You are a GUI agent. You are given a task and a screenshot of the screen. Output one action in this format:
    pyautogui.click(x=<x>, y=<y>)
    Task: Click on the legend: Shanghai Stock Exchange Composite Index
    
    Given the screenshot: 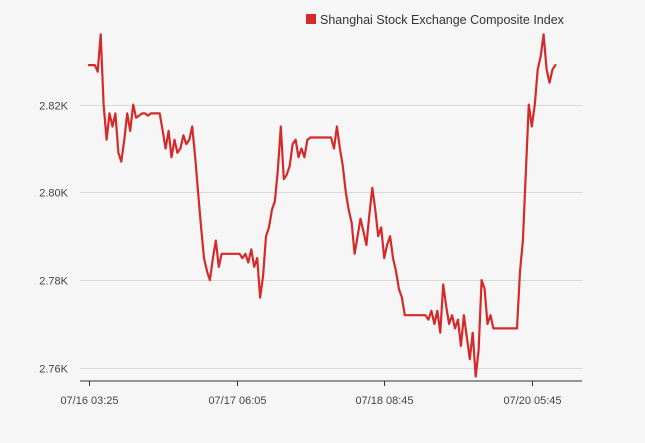 What is the action you would take?
    pyautogui.click(x=435, y=20)
    